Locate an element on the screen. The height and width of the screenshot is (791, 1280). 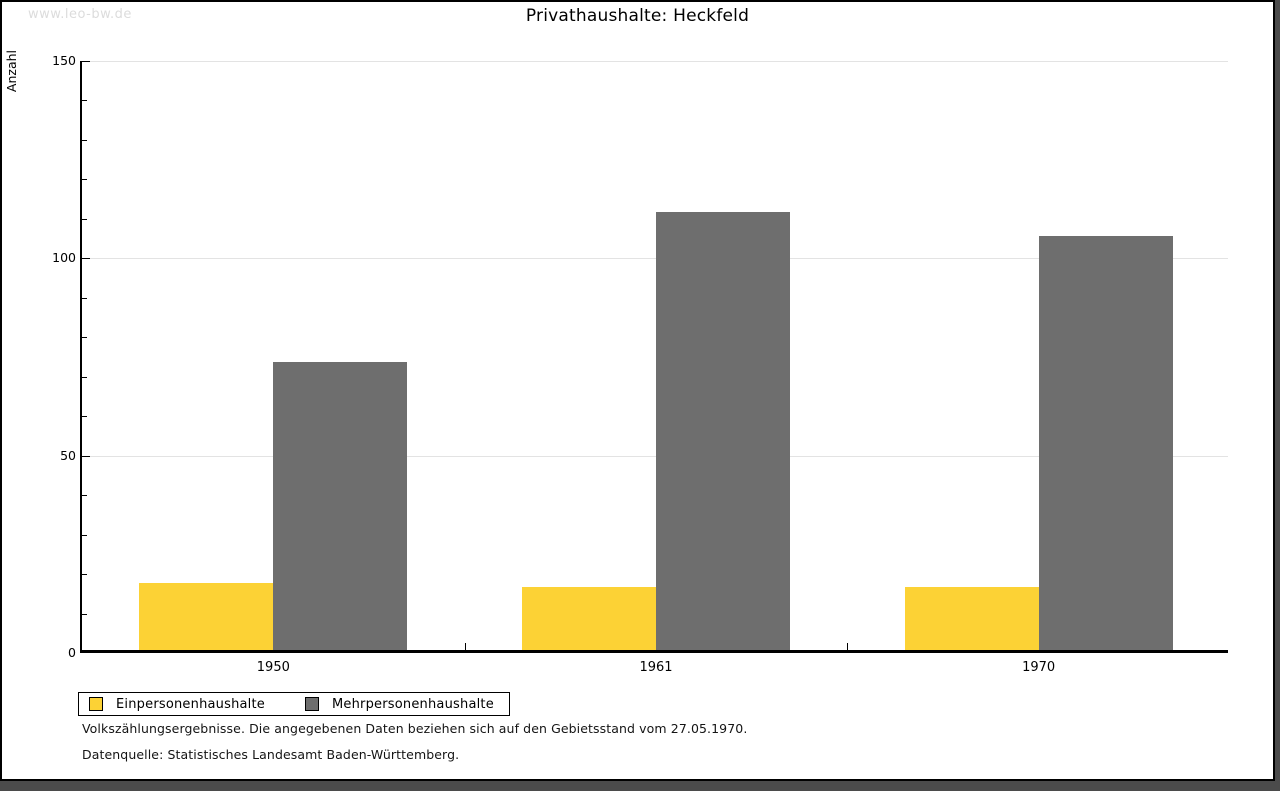
x-tick-label: 1950 is located at coordinates (273, 667).